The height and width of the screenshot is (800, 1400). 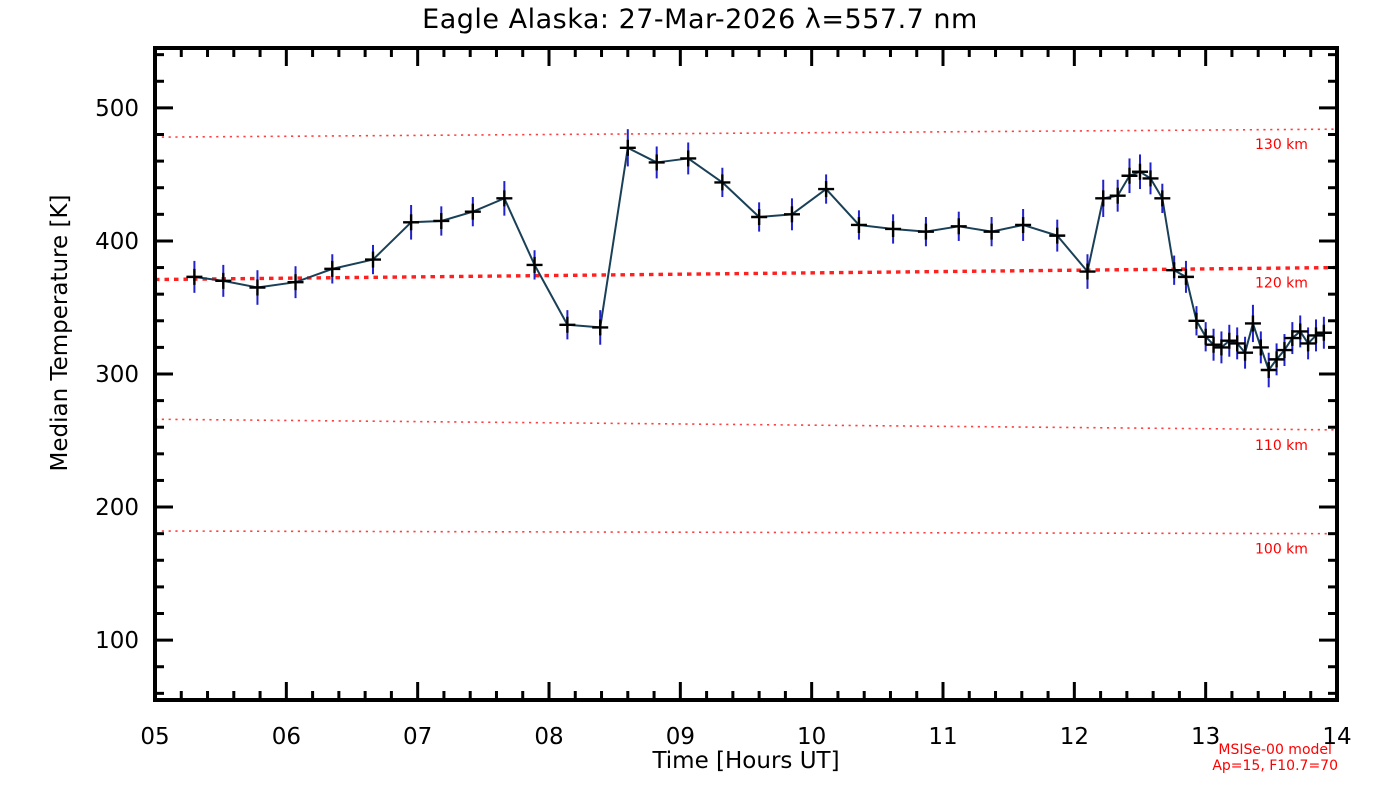 What do you see at coordinates (1074, 737) in the screenshot?
I see `x-tick-label: 12` at bounding box center [1074, 737].